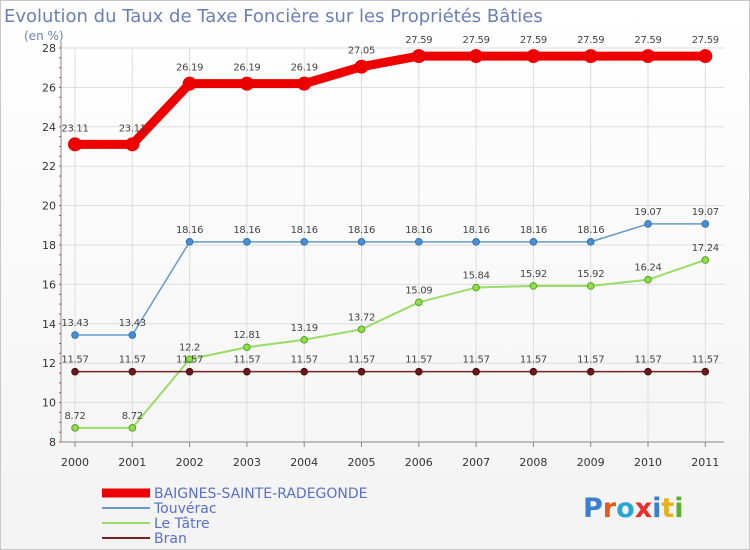 Image resolution: width=750 pixels, height=550 pixels. I want to click on y-axis-unit: (en %), so click(44, 36).